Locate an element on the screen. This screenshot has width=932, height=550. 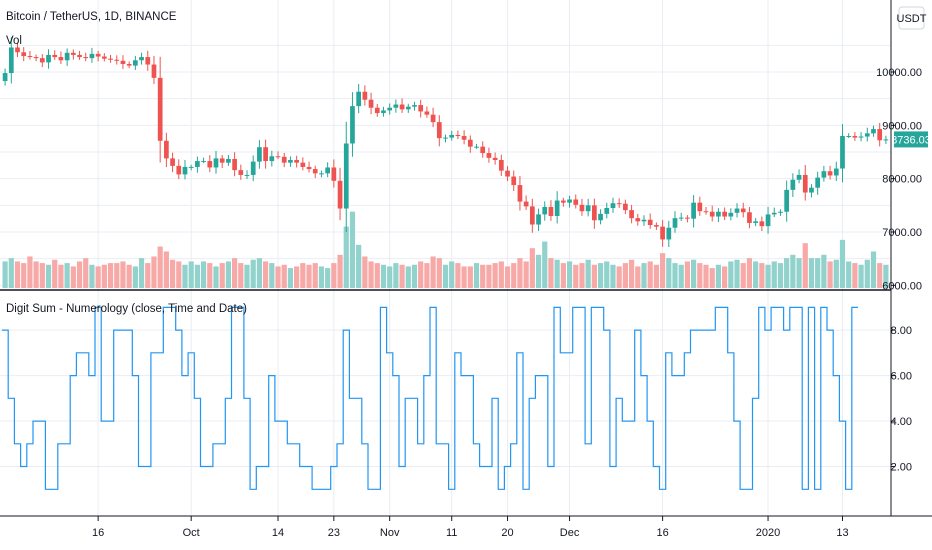
currency-badge: USDT is located at coordinates (912, 18).